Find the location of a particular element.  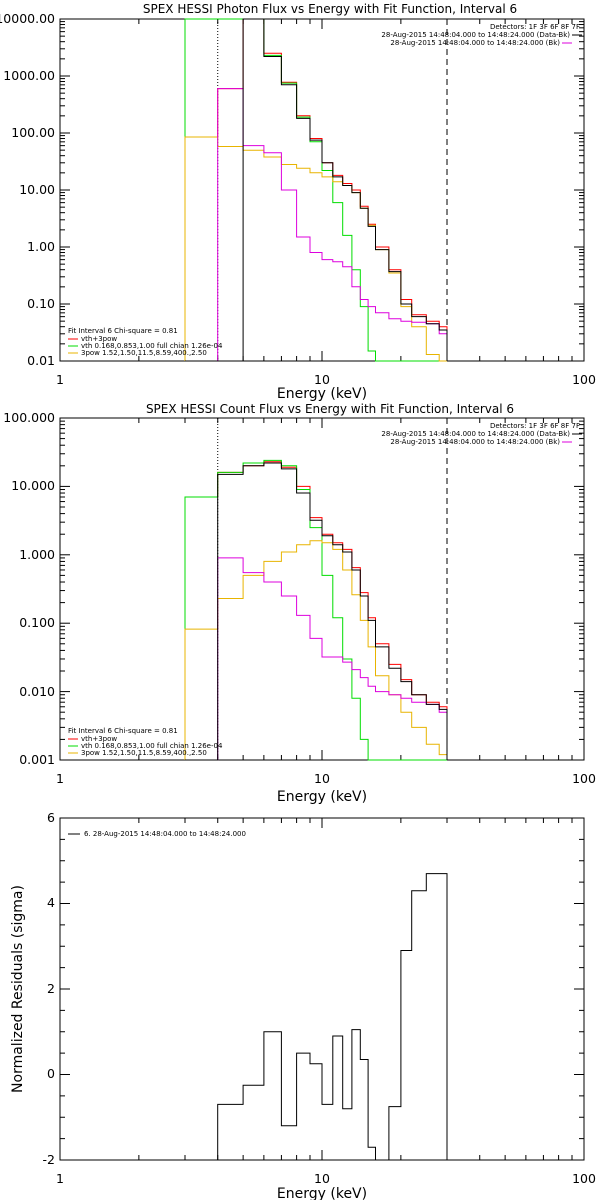

count-flux-xtick-100: 100 is located at coordinates (584, 778).